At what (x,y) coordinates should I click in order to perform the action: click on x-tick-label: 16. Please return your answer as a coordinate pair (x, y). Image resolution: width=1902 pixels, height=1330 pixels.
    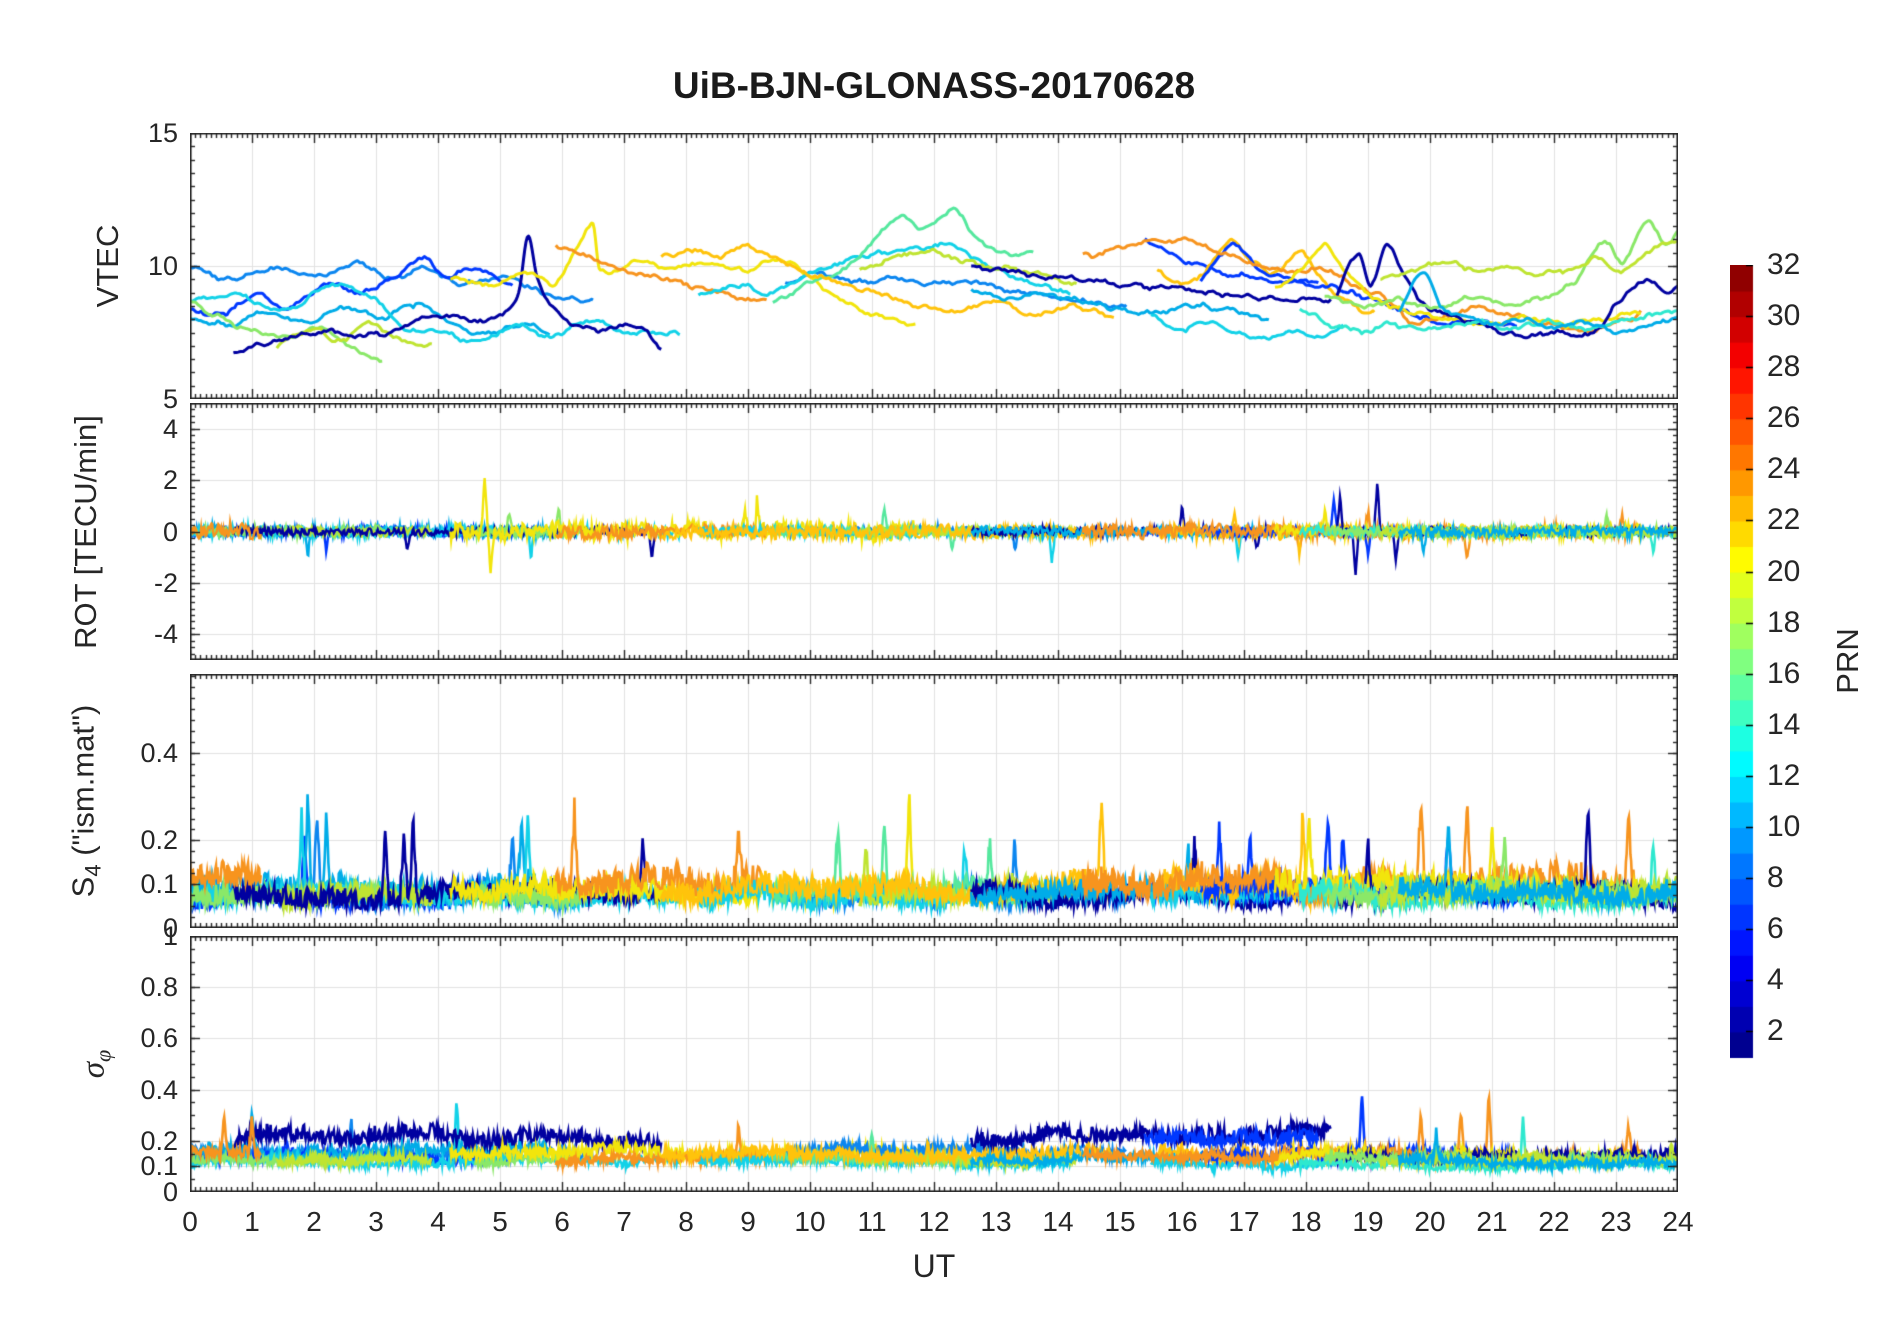
    Looking at the image, I should click on (1182, 1221).